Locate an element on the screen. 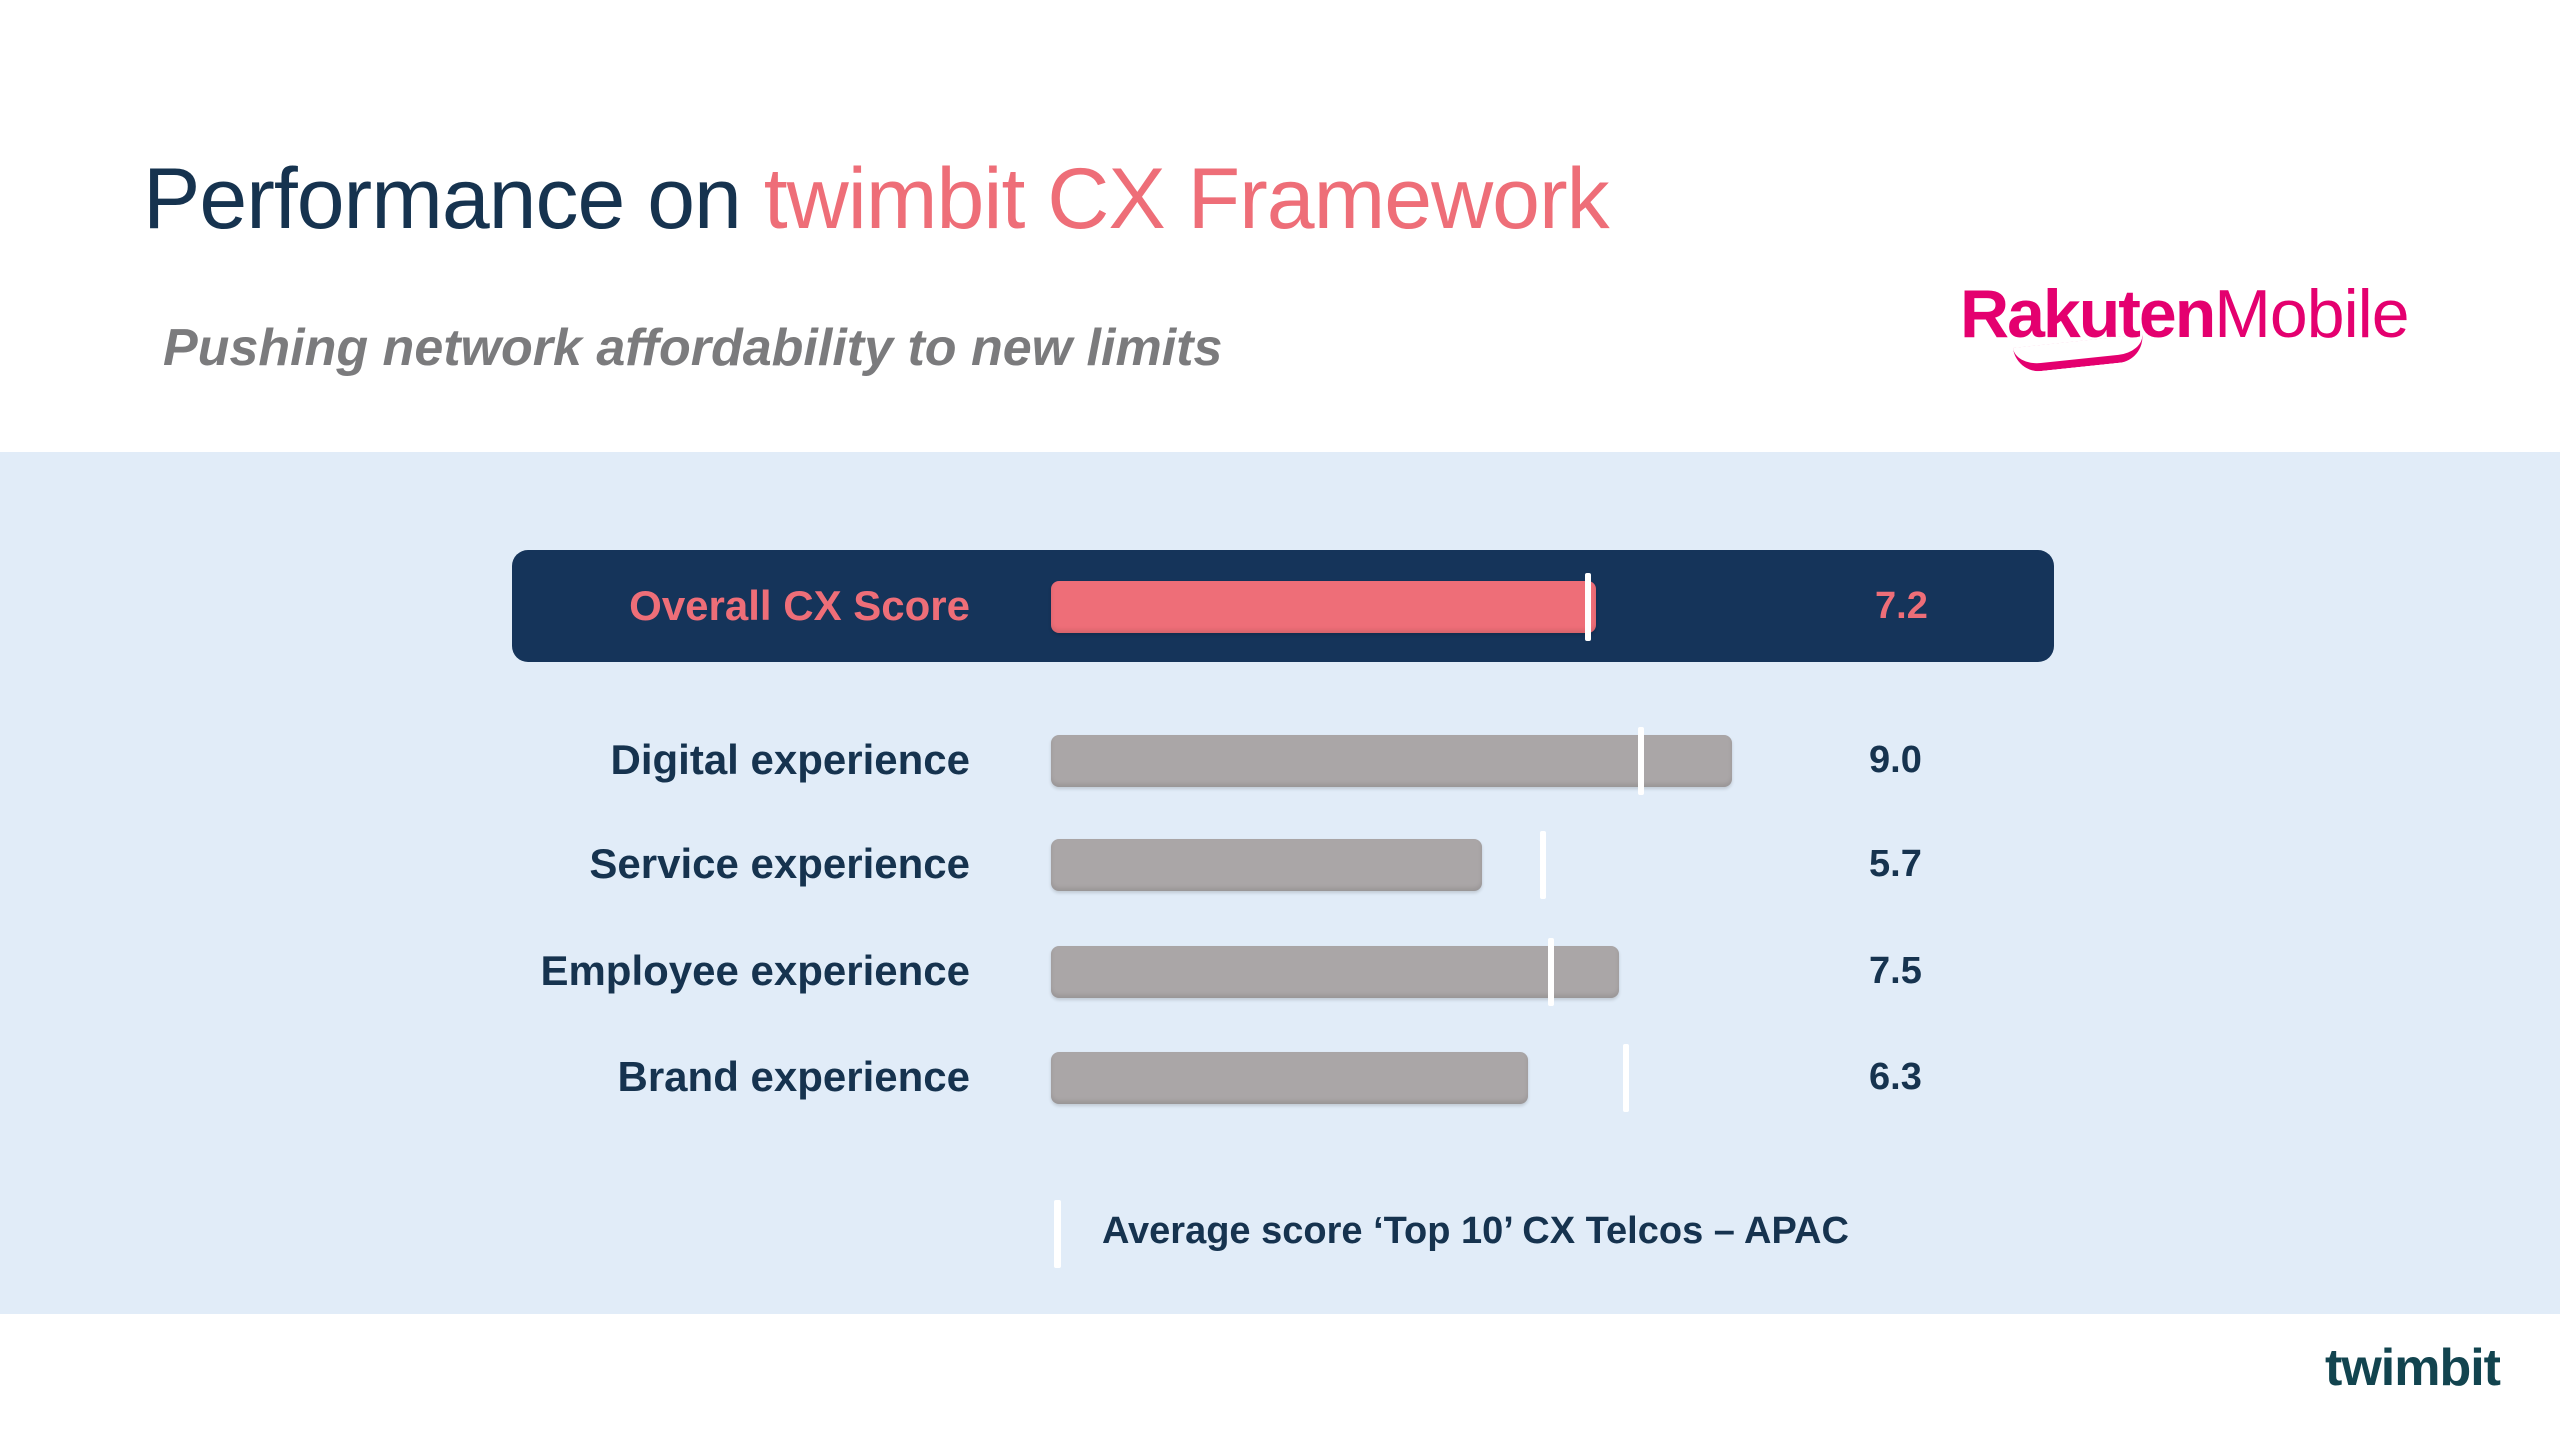  rakuten-mobile-logo: RakutenMobile is located at coordinates (2185, 324).